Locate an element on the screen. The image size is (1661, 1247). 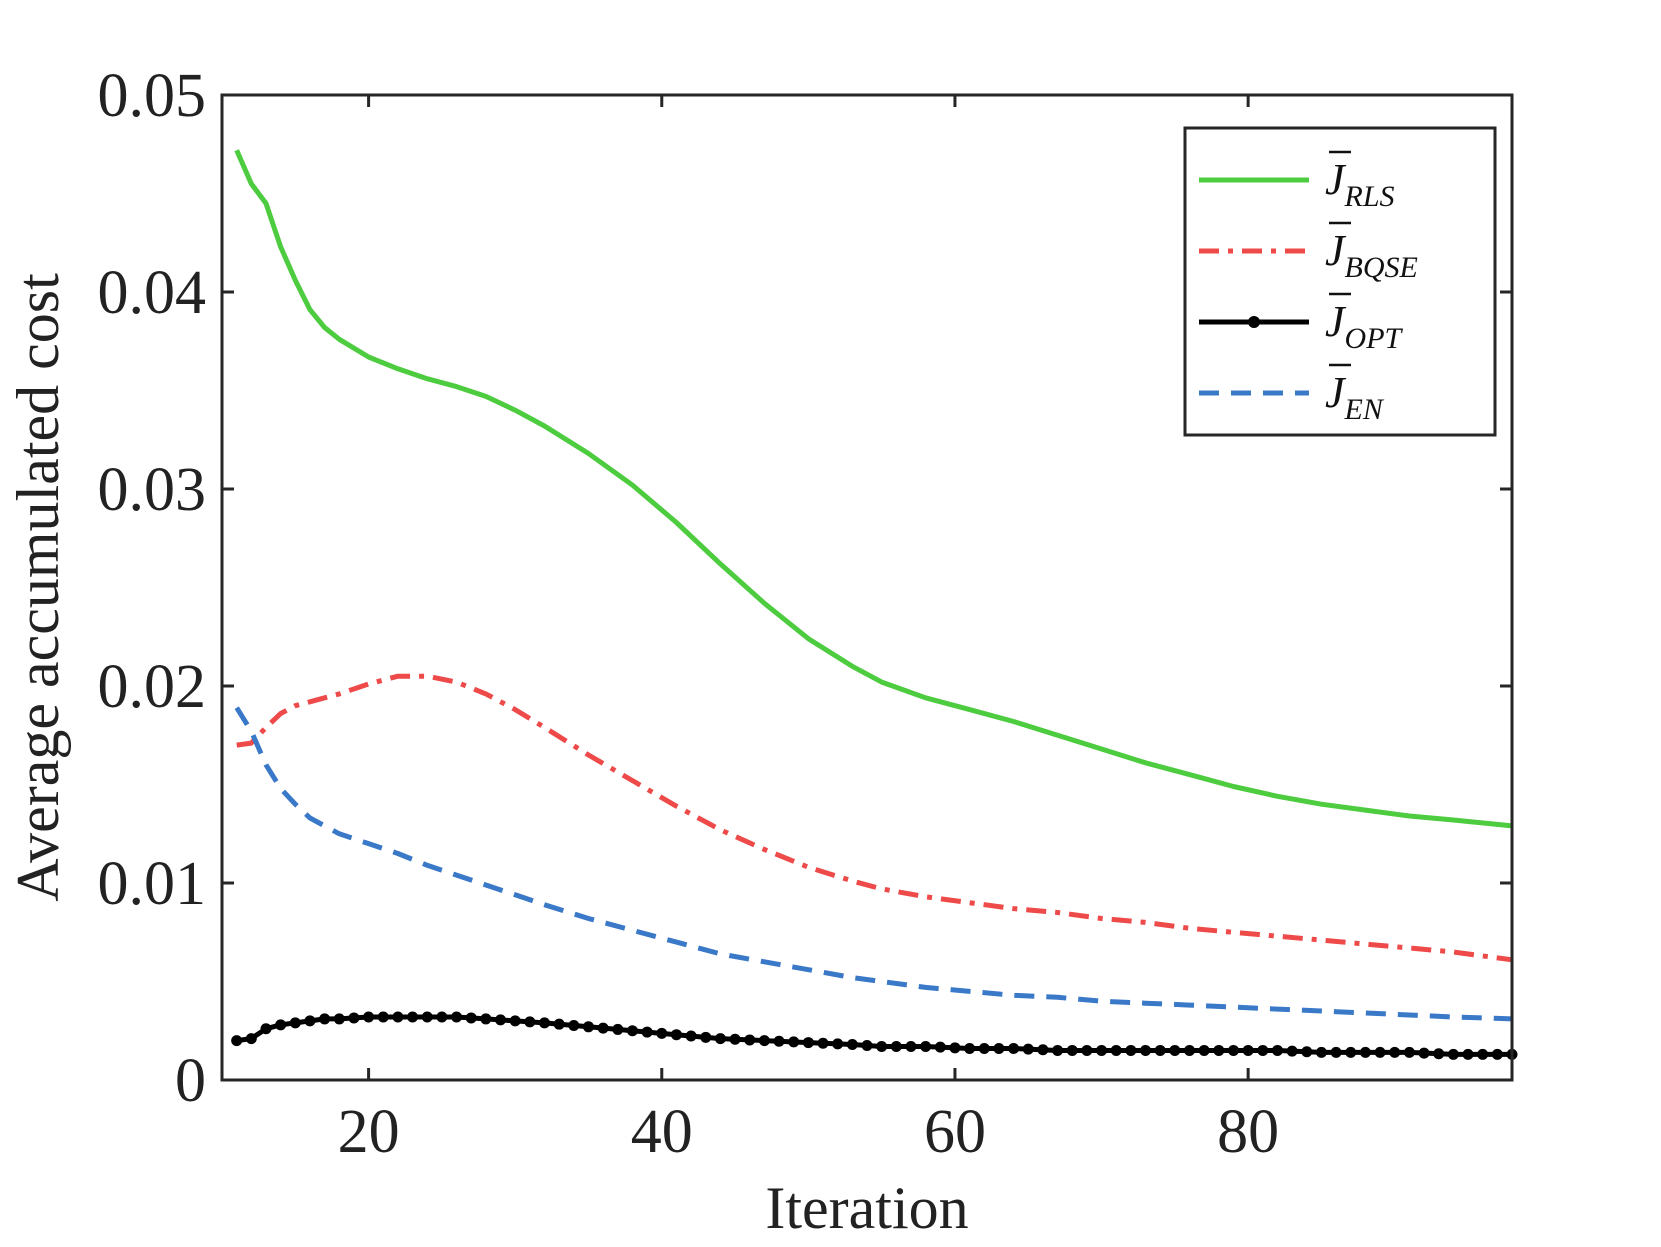
x-tick-label: 80 is located at coordinates (1248, 1132).